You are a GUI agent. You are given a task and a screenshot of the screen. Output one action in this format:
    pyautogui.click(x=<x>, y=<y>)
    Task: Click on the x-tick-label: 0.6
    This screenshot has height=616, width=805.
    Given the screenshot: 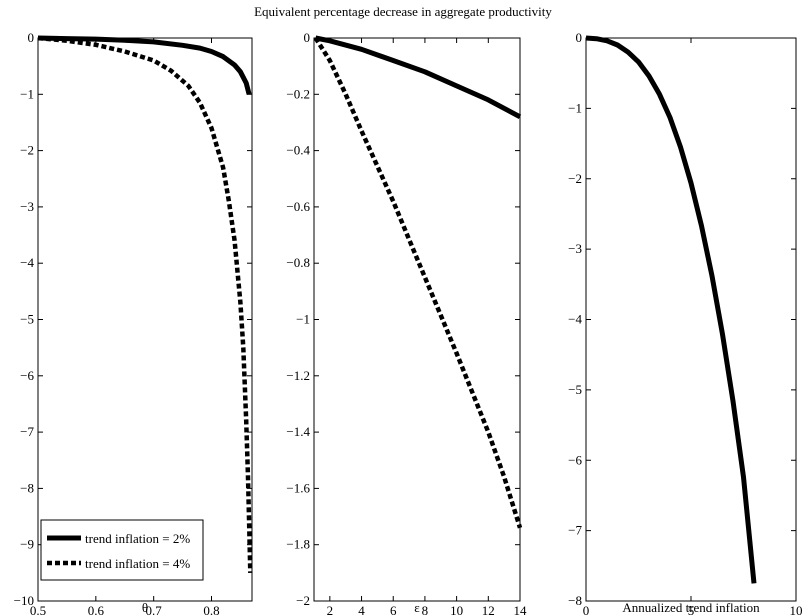 What is the action you would take?
    pyautogui.click(x=96, y=609)
    